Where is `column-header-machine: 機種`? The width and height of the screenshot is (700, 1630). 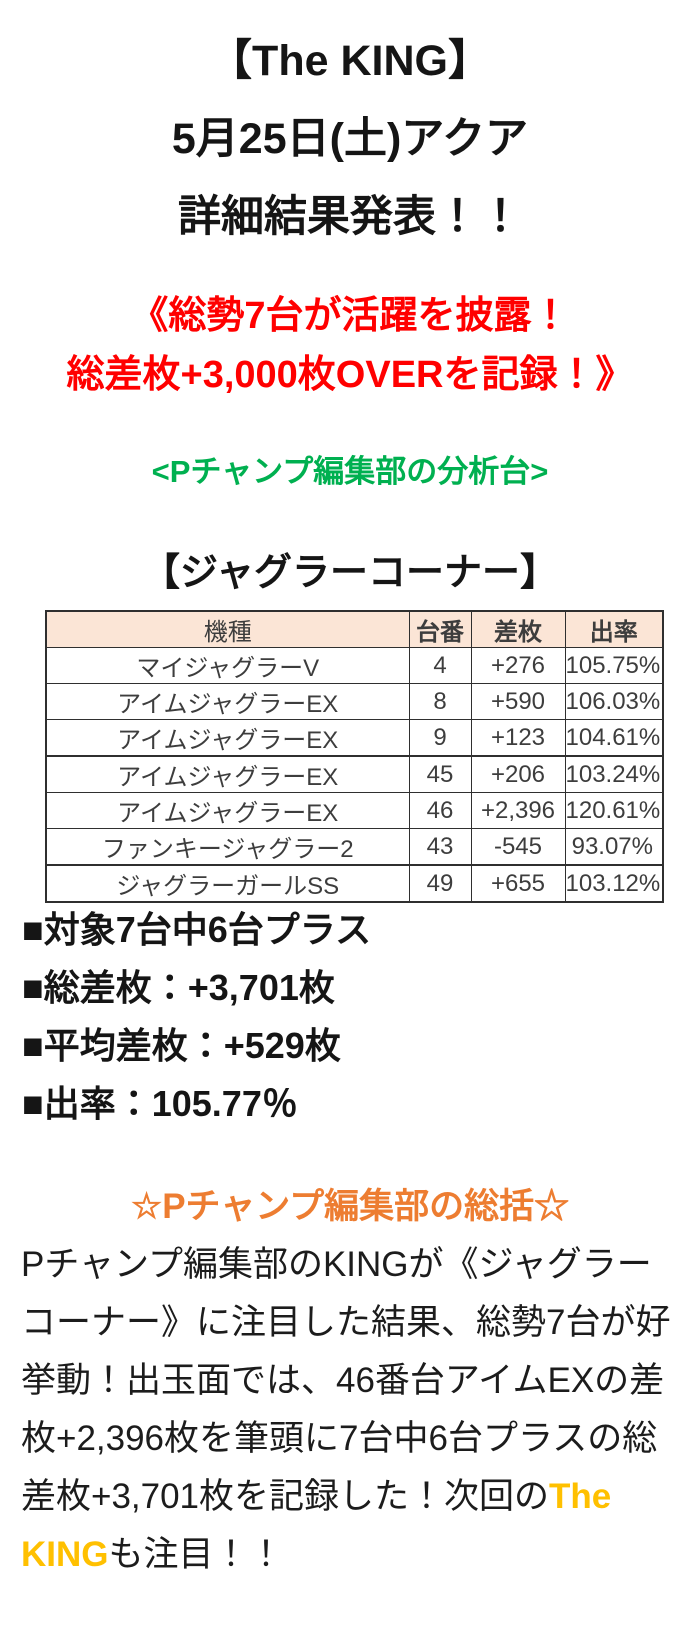
column-header-machine: 機種 is located at coordinates (227, 629).